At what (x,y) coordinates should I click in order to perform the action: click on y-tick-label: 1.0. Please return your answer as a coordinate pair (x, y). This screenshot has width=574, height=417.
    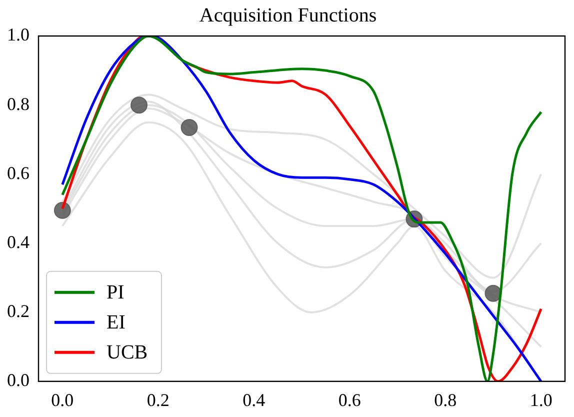
    Looking at the image, I should click on (18, 34).